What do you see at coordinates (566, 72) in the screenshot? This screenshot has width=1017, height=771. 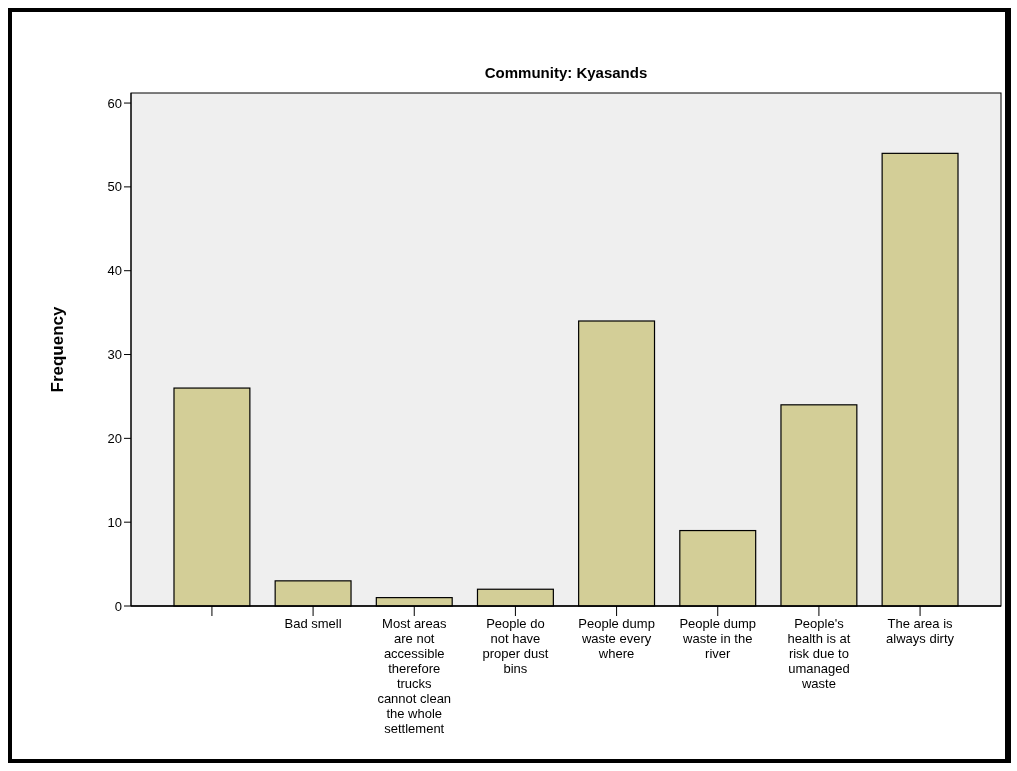 I see `chart-title: Community: Kyasands` at bounding box center [566, 72].